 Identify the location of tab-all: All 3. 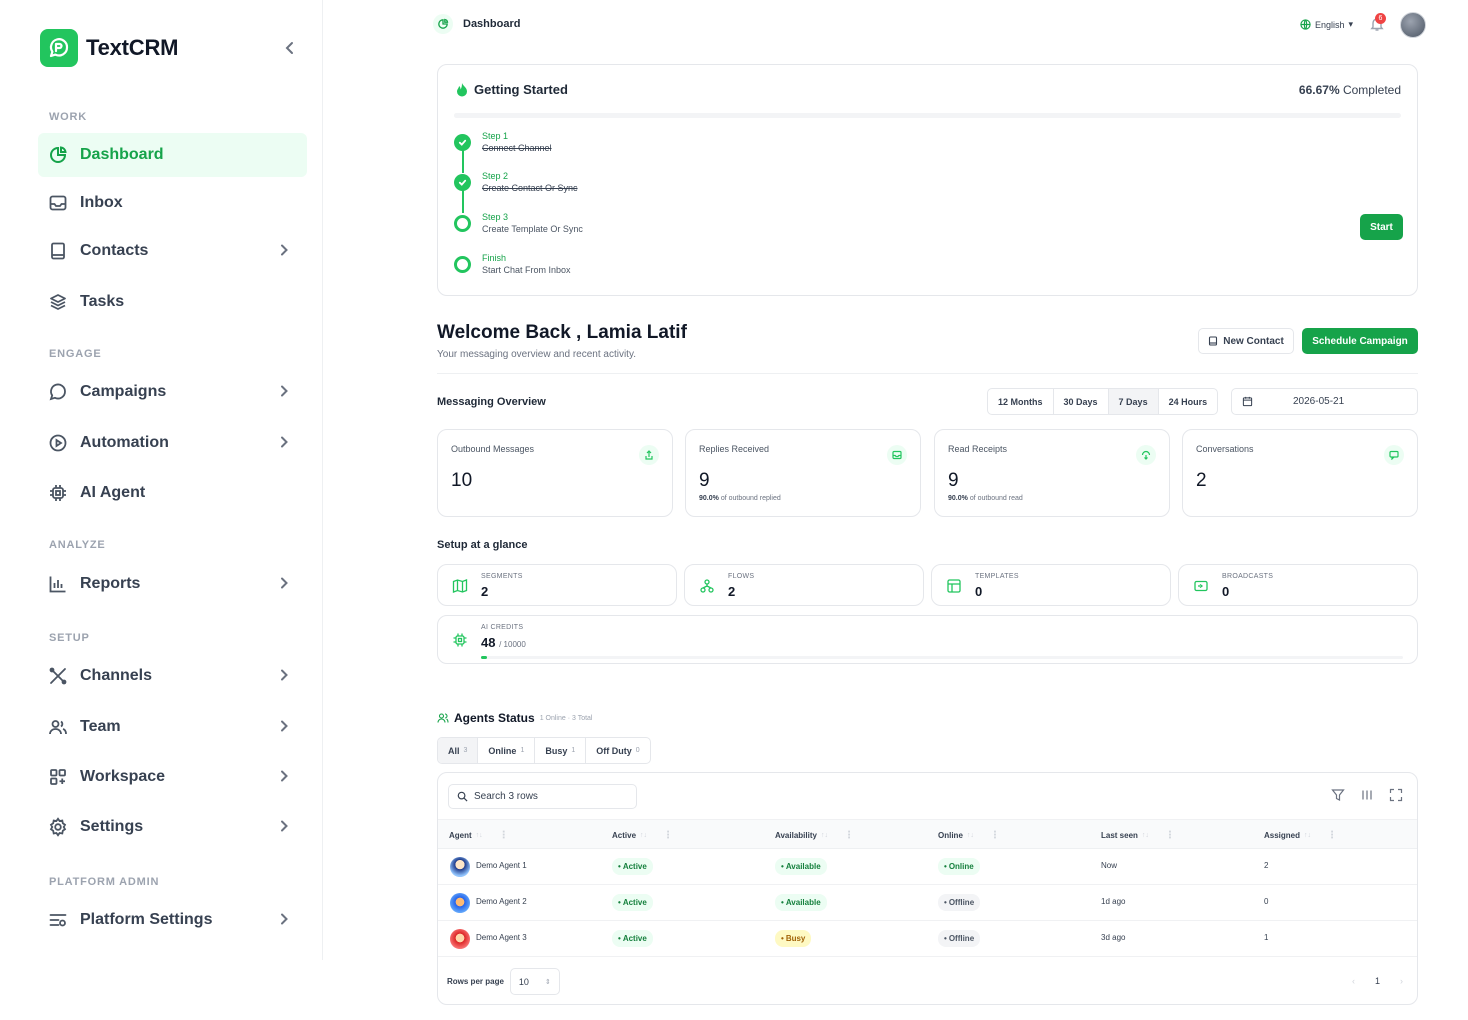
(458, 750).